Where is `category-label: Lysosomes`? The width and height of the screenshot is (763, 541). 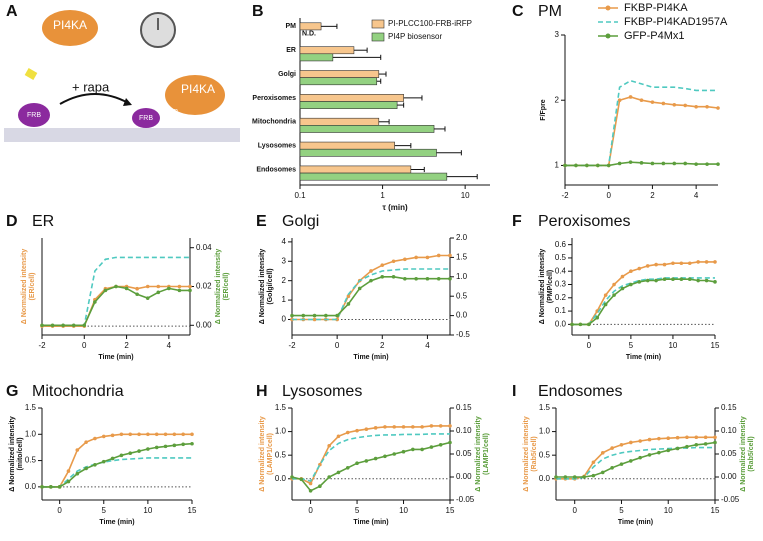
category-label: Lysosomes is located at coordinates (277, 145).